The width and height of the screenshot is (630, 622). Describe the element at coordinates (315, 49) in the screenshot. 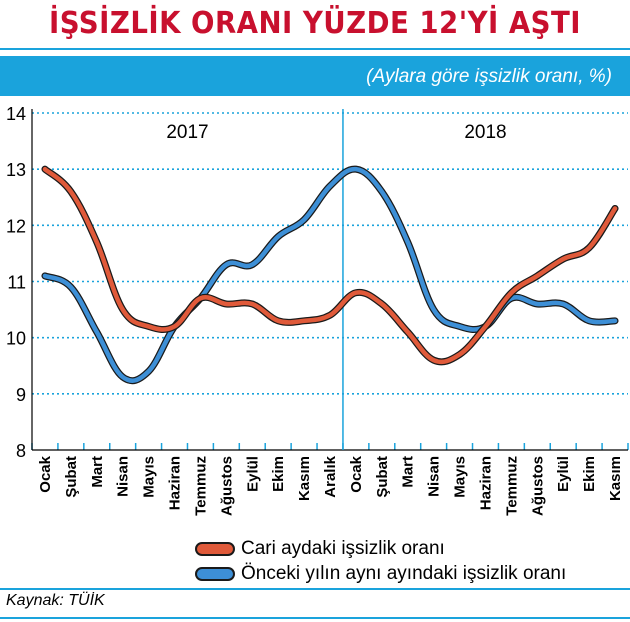

I see `top-rule` at that location.